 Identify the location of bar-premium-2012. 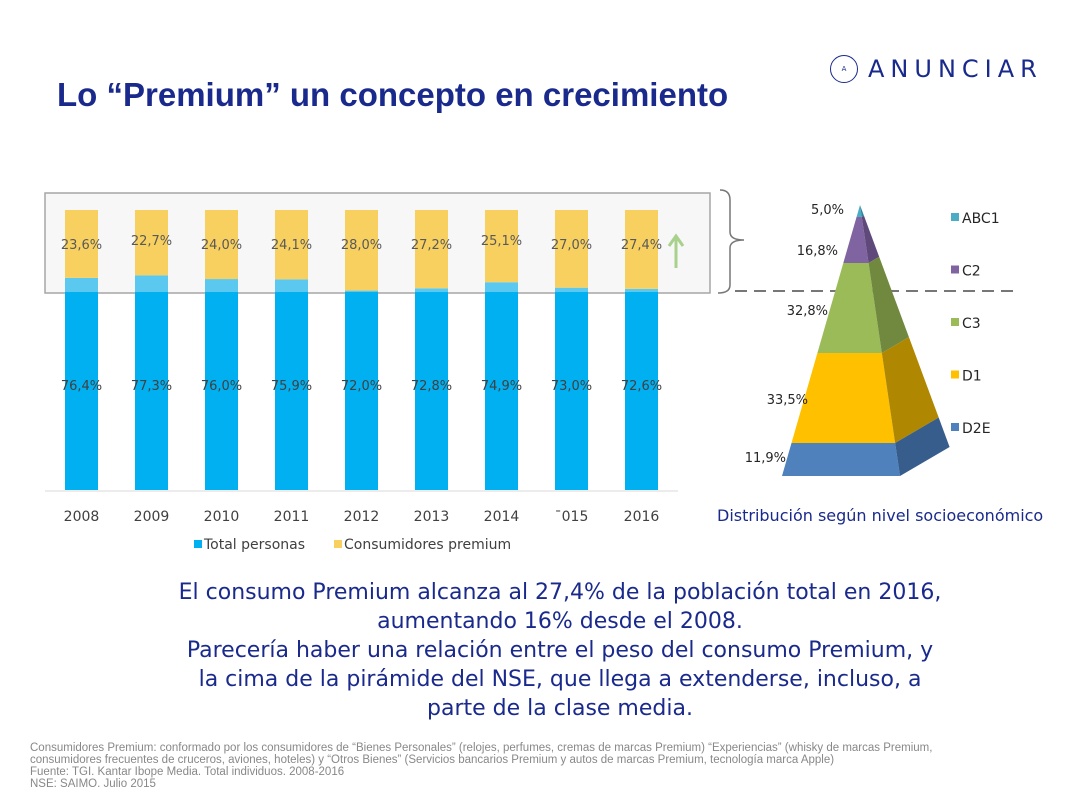
(361, 250).